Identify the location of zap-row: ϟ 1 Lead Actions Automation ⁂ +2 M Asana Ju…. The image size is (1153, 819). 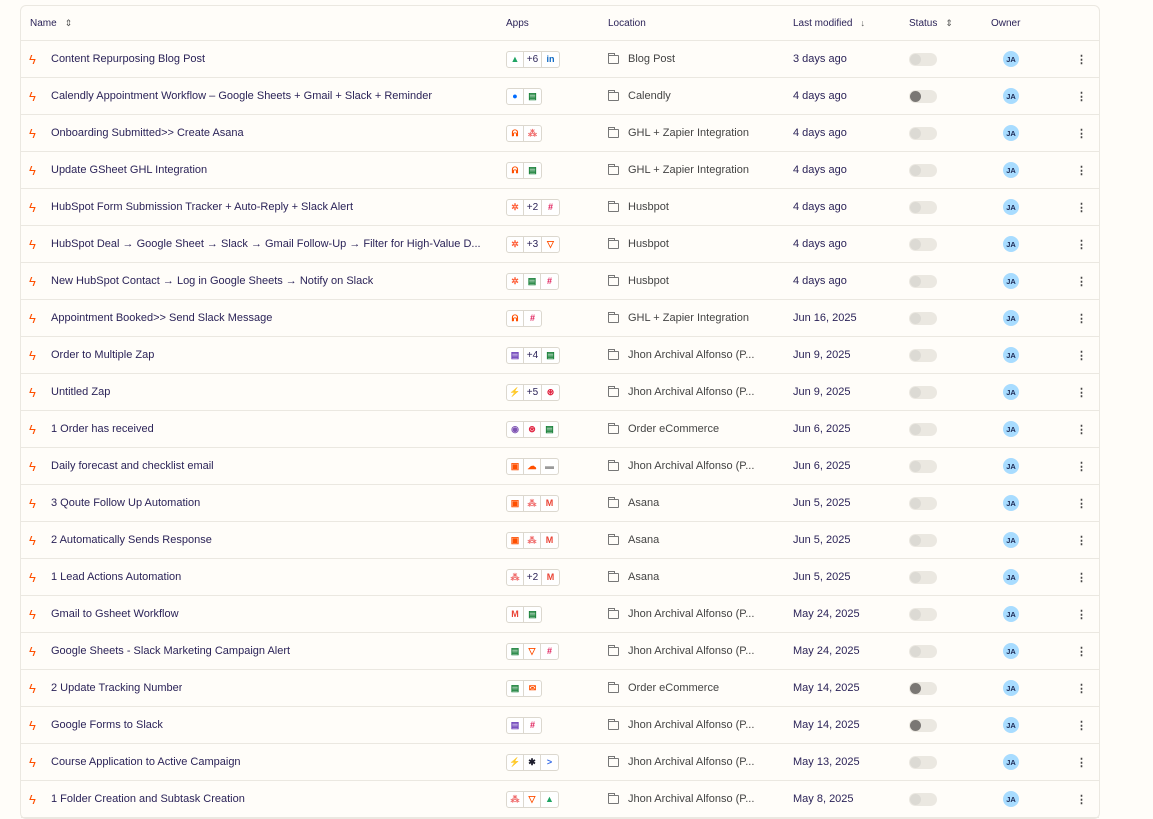
(560, 577).